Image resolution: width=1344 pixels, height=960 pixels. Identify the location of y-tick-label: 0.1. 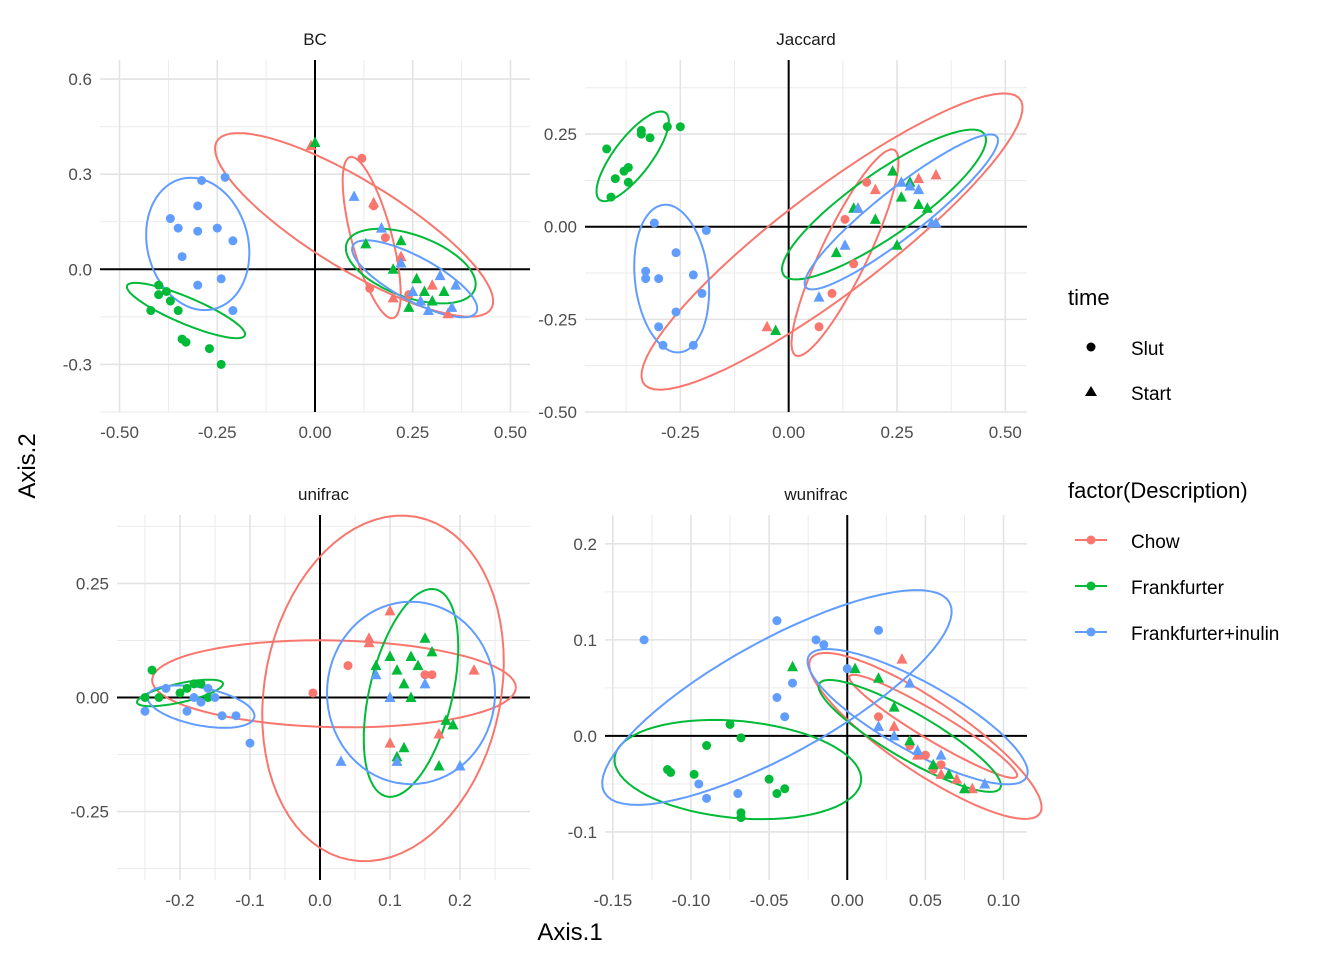
(585, 640).